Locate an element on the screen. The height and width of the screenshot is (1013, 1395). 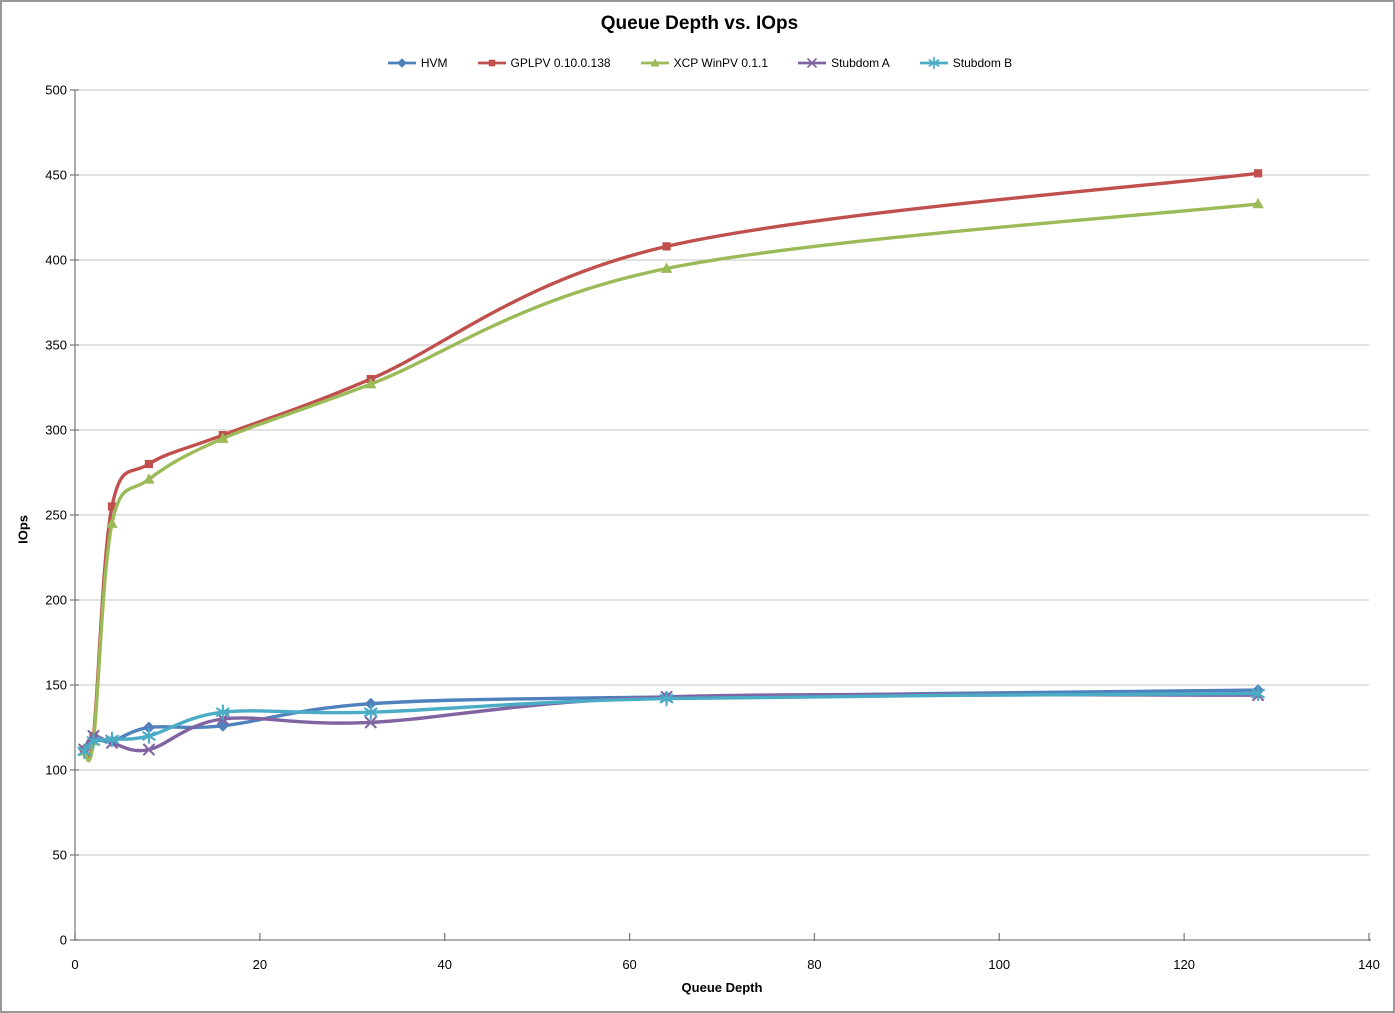
x-tick-label: 60 is located at coordinates (629, 964).